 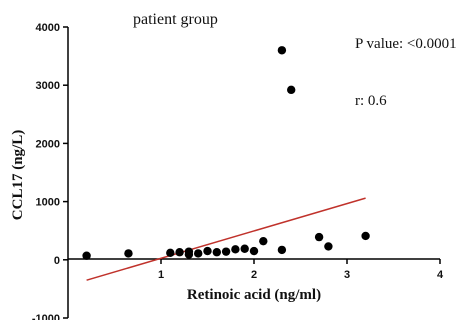 I want to click on chart-title: patient group, so click(x=175, y=19).